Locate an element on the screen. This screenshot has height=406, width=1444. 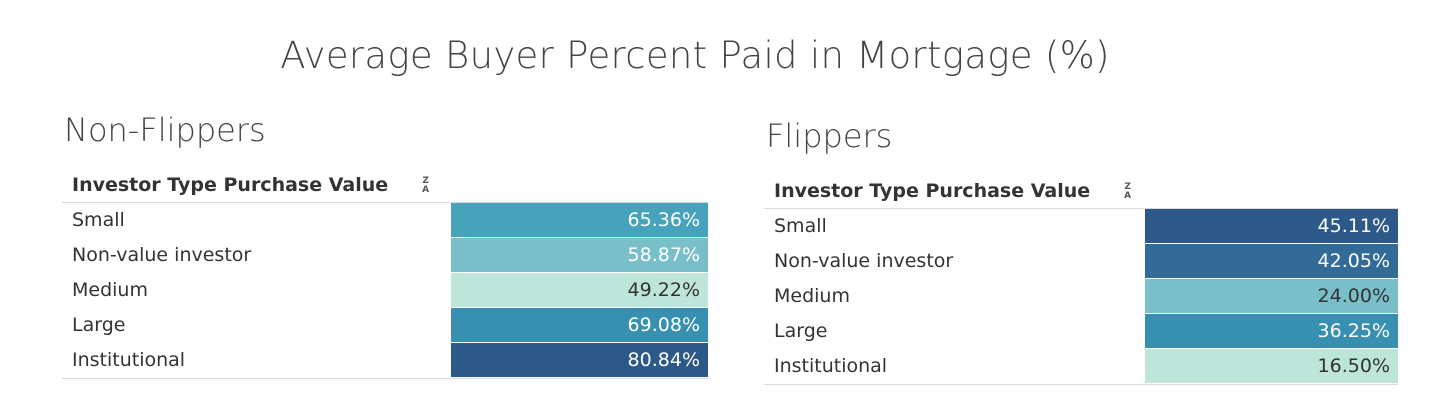
value-cell: 36.25% is located at coordinates (1271, 331).